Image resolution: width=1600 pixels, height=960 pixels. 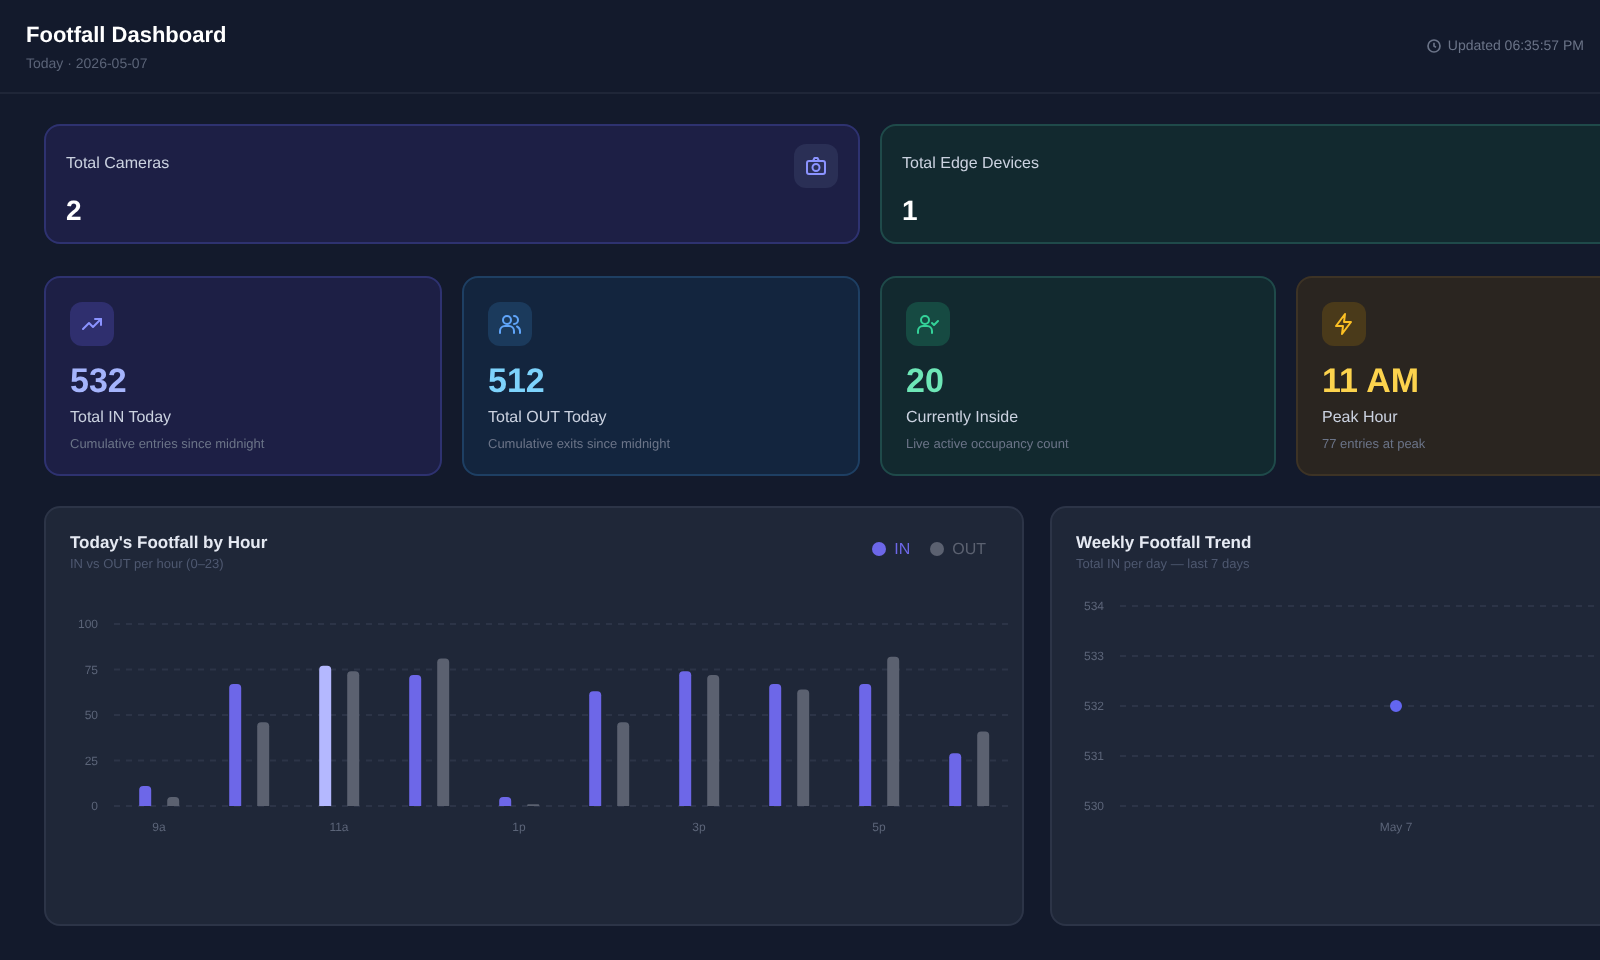 I want to click on text: 11 AM, so click(x=1371, y=381).